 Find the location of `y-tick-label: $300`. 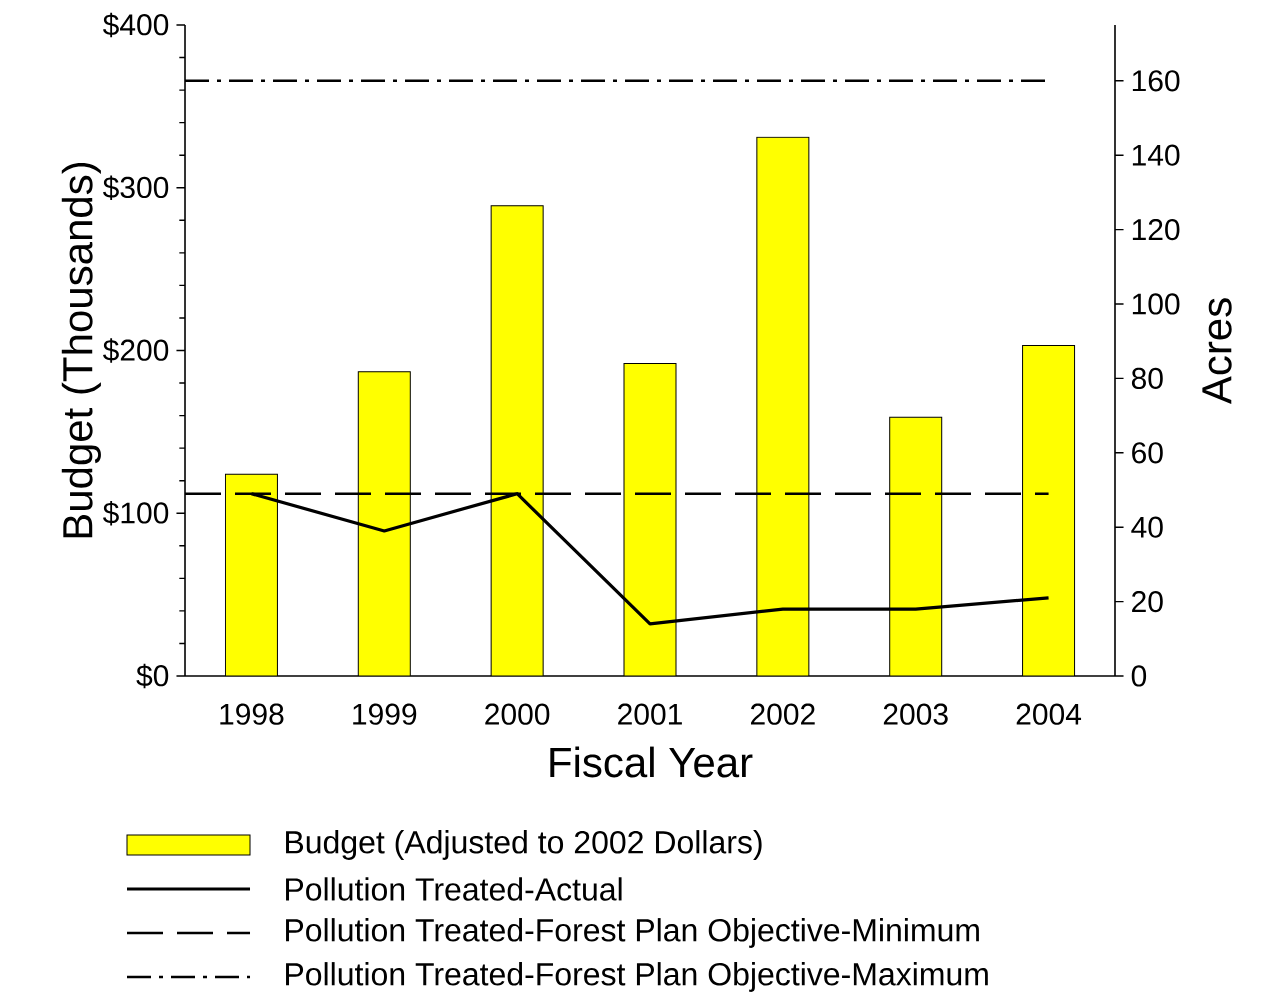

y-tick-label: $300 is located at coordinates (135, 187).